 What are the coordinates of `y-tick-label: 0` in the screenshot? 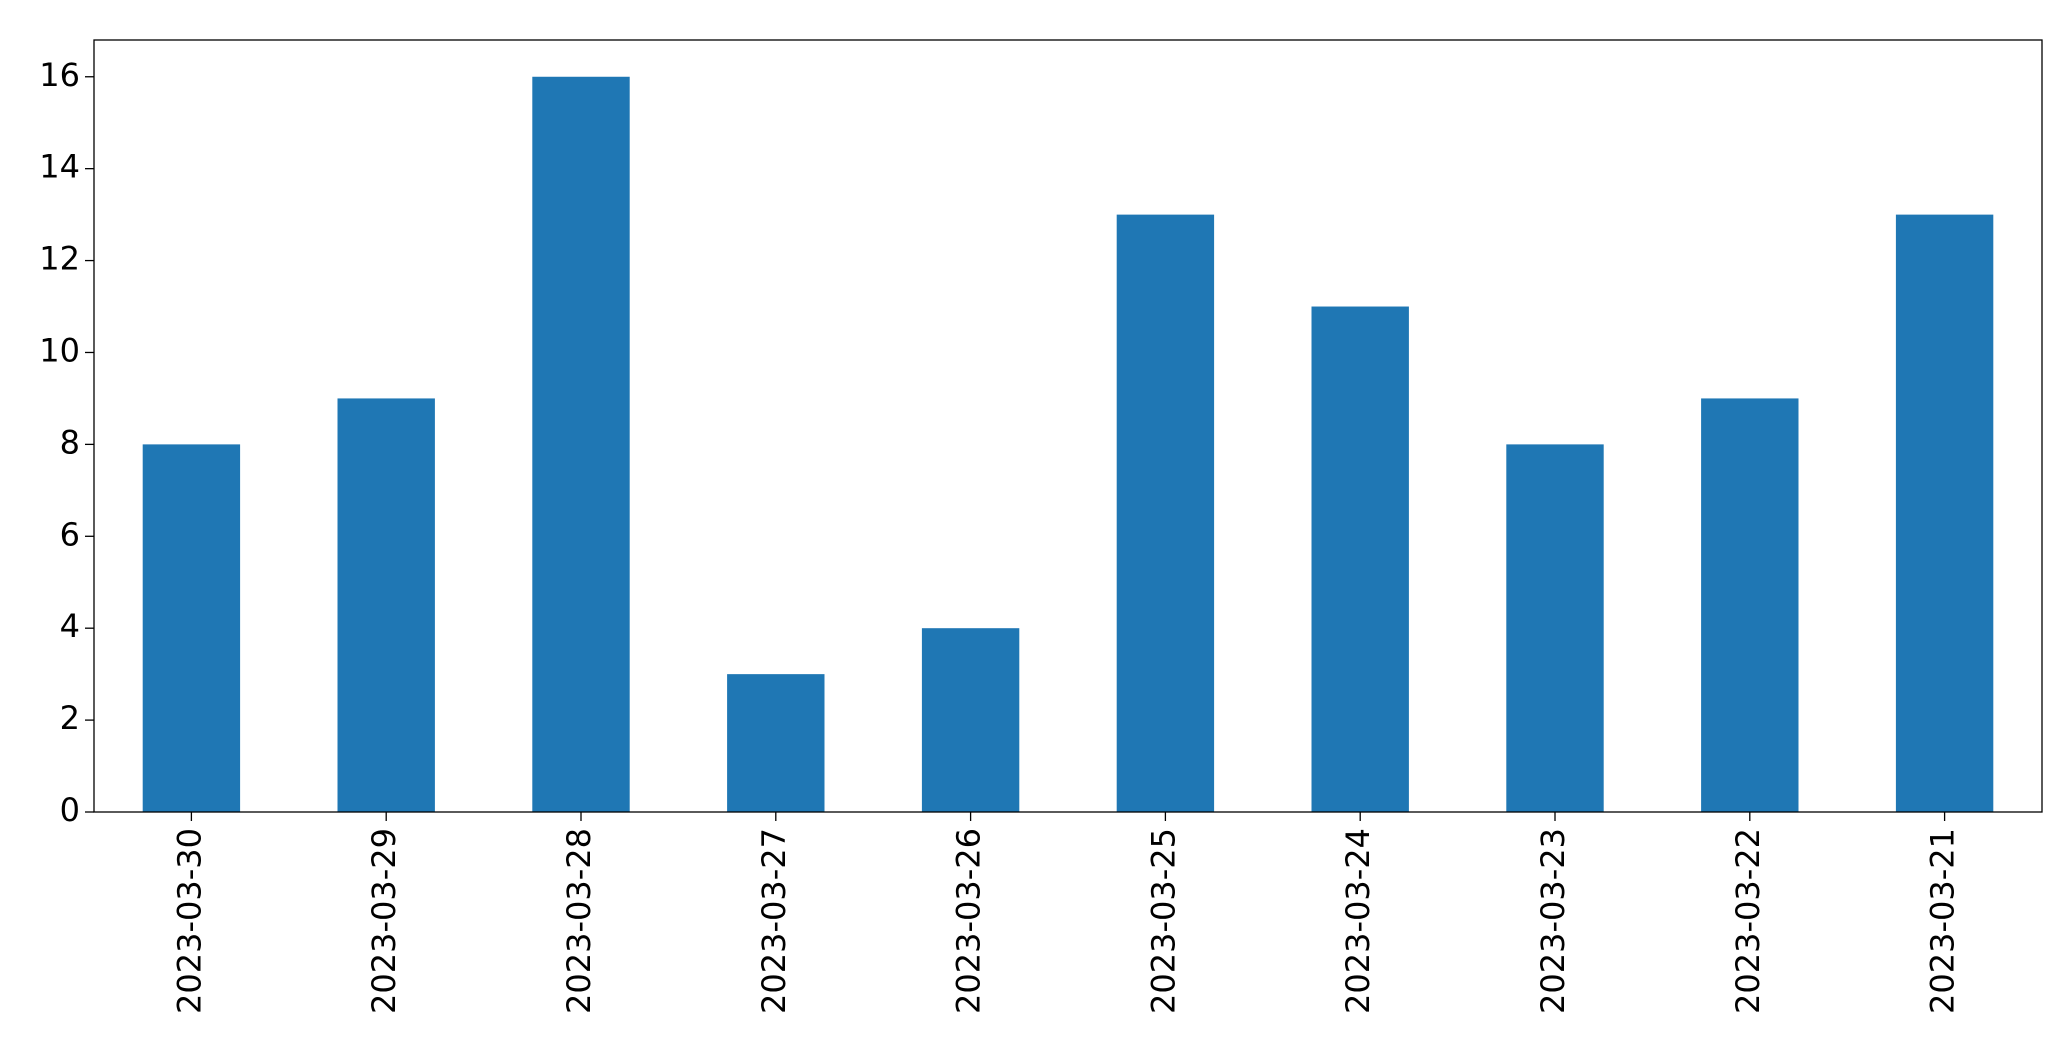 It's located at (70, 810).